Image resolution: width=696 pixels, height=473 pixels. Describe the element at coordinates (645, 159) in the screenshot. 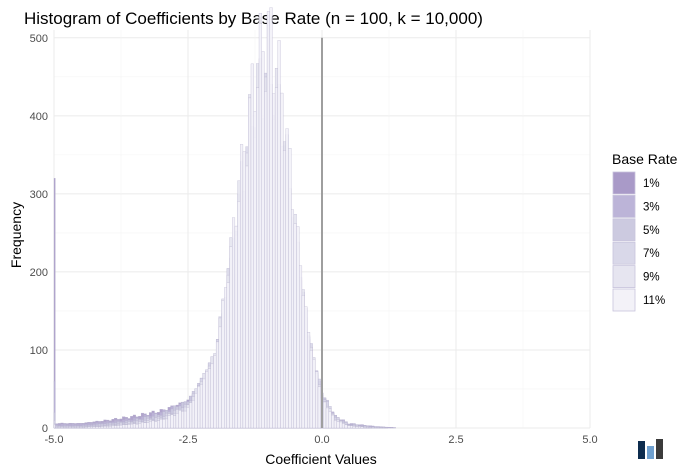

I see `legend-title: Base Rate` at that location.